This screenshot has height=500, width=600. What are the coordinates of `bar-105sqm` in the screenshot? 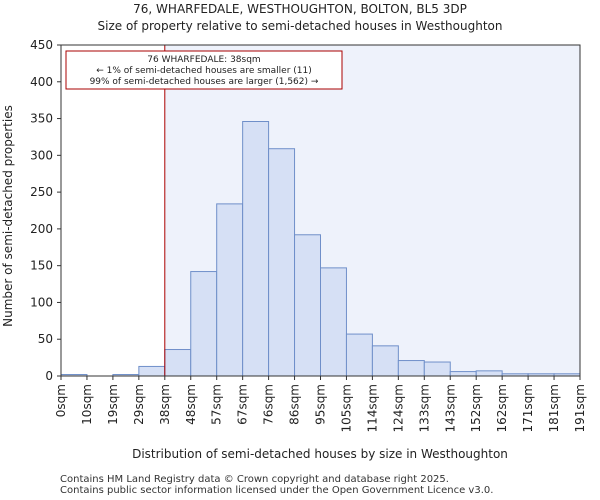 It's located at (359, 355).